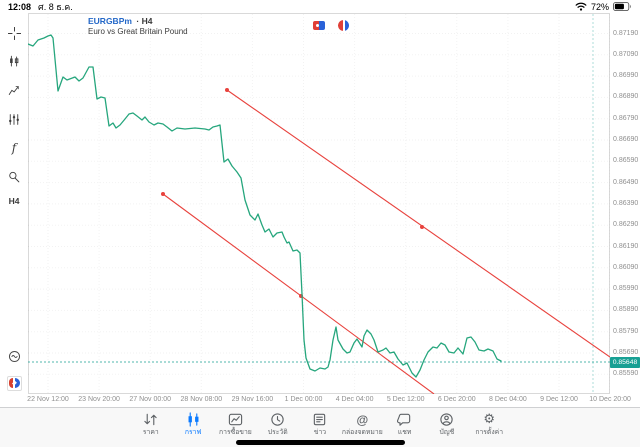 The width and height of the screenshot is (640, 447). I want to click on candles-icon, so click(193, 419).